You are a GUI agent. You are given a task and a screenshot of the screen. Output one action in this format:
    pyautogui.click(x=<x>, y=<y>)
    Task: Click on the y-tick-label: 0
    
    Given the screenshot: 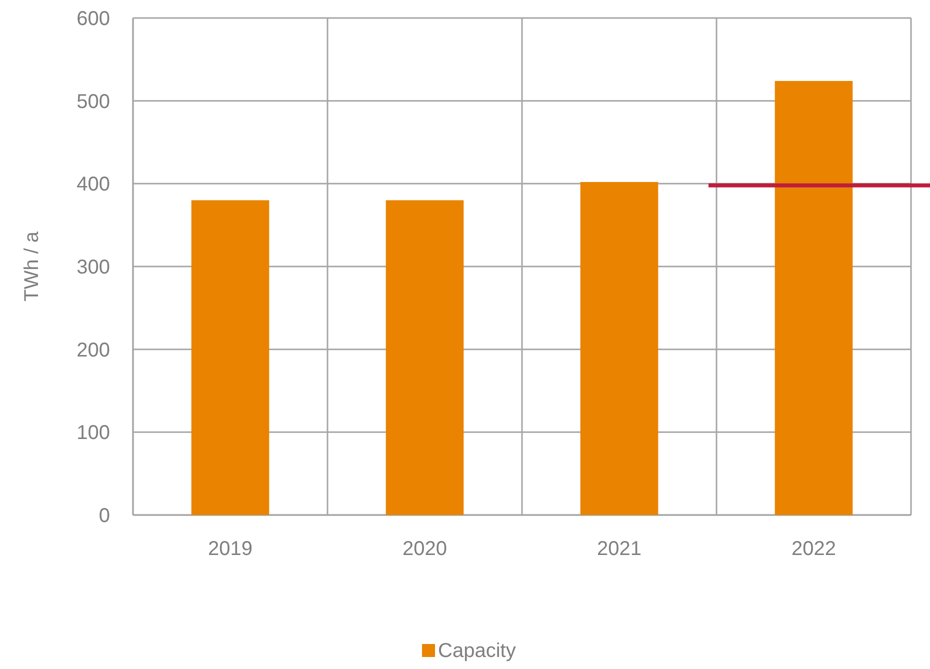 What is the action you would take?
    pyautogui.click(x=104, y=516)
    